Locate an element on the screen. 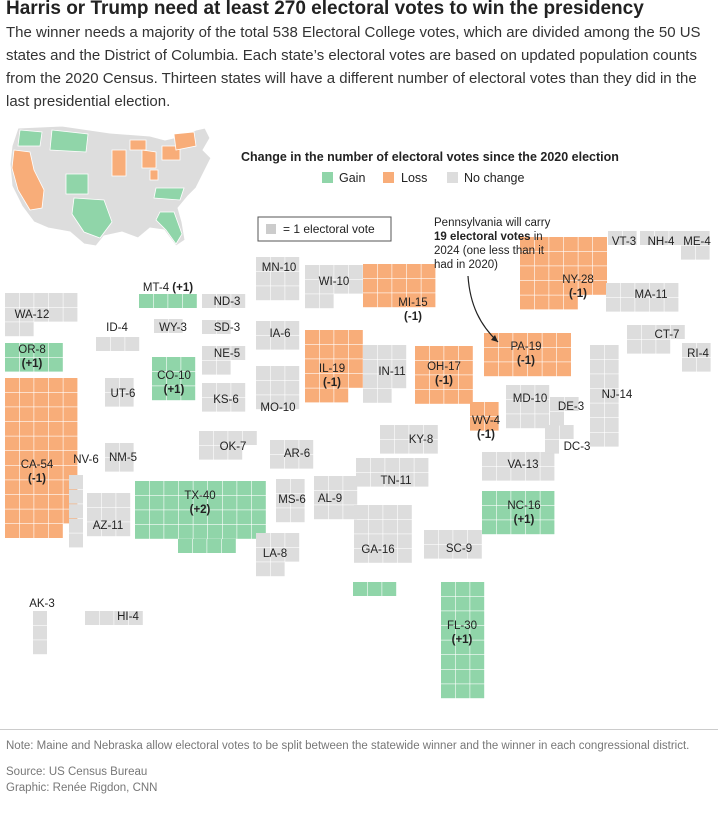  state-sc is located at coordinates (453, 544).